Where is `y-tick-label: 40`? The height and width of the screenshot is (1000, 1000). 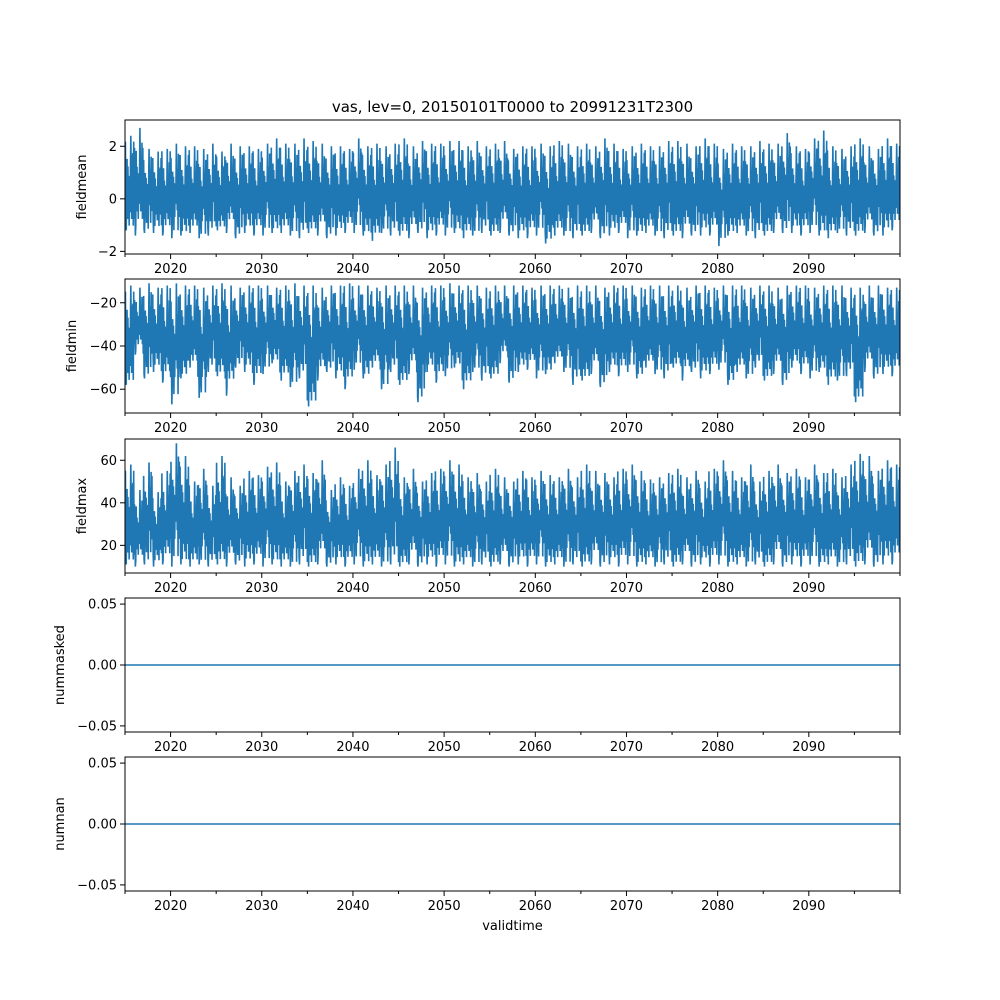
y-tick-label: 40 is located at coordinates (108, 503).